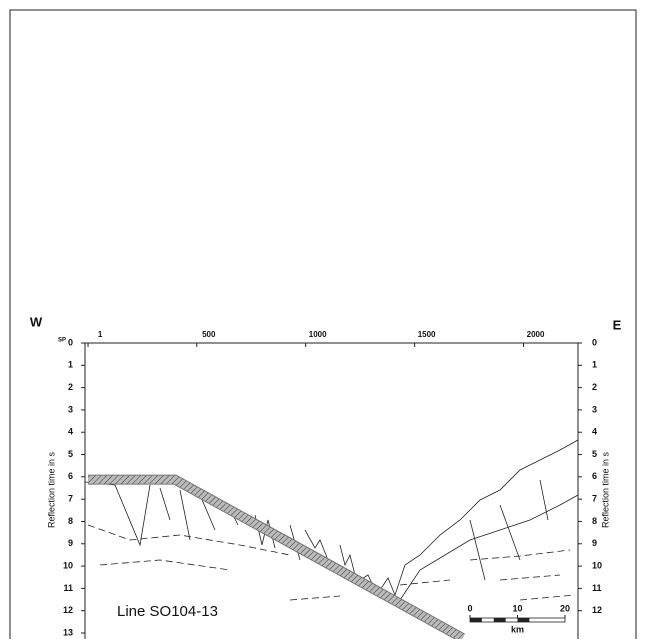 This screenshot has height=644, width=646. What do you see at coordinates (594, 409) in the screenshot?
I see `y2-tick-label: 3` at bounding box center [594, 409].